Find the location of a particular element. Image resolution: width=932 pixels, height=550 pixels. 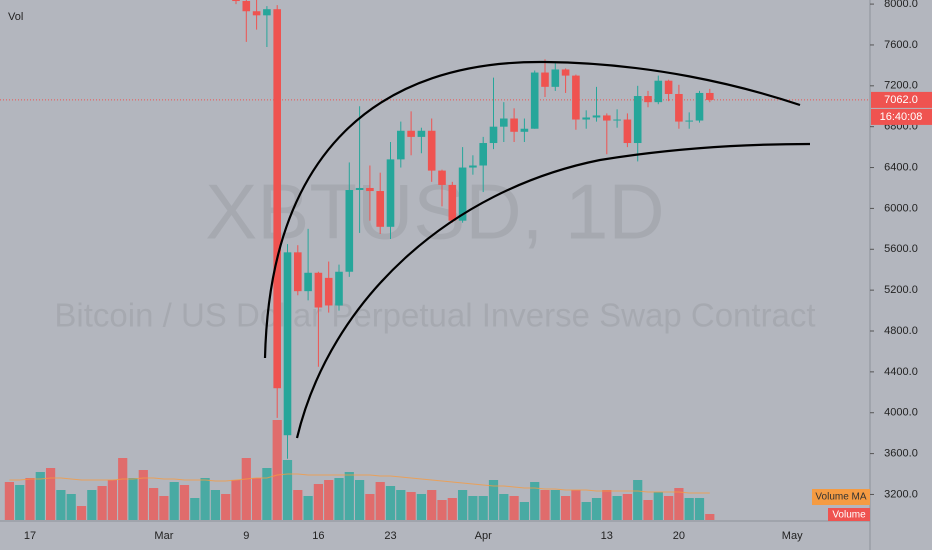

y-tick-label: 6000.0 is located at coordinates (901, 208).